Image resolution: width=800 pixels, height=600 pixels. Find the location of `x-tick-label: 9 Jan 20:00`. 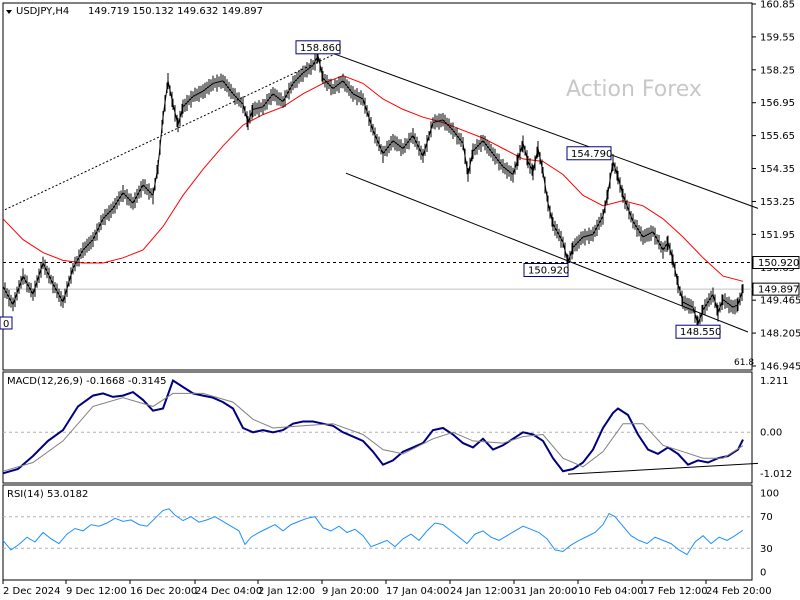

x-tick-label: 9 Jan 20:00 is located at coordinates (350, 591).